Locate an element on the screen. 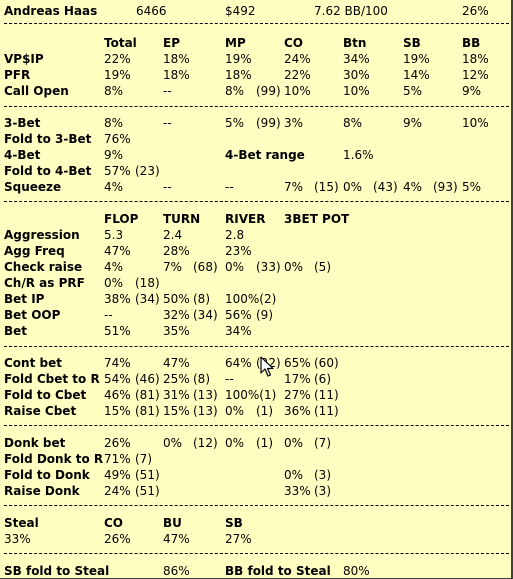 The image size is (513, 579). stat-label: 3-Bet is located at coordinates (22, 123).